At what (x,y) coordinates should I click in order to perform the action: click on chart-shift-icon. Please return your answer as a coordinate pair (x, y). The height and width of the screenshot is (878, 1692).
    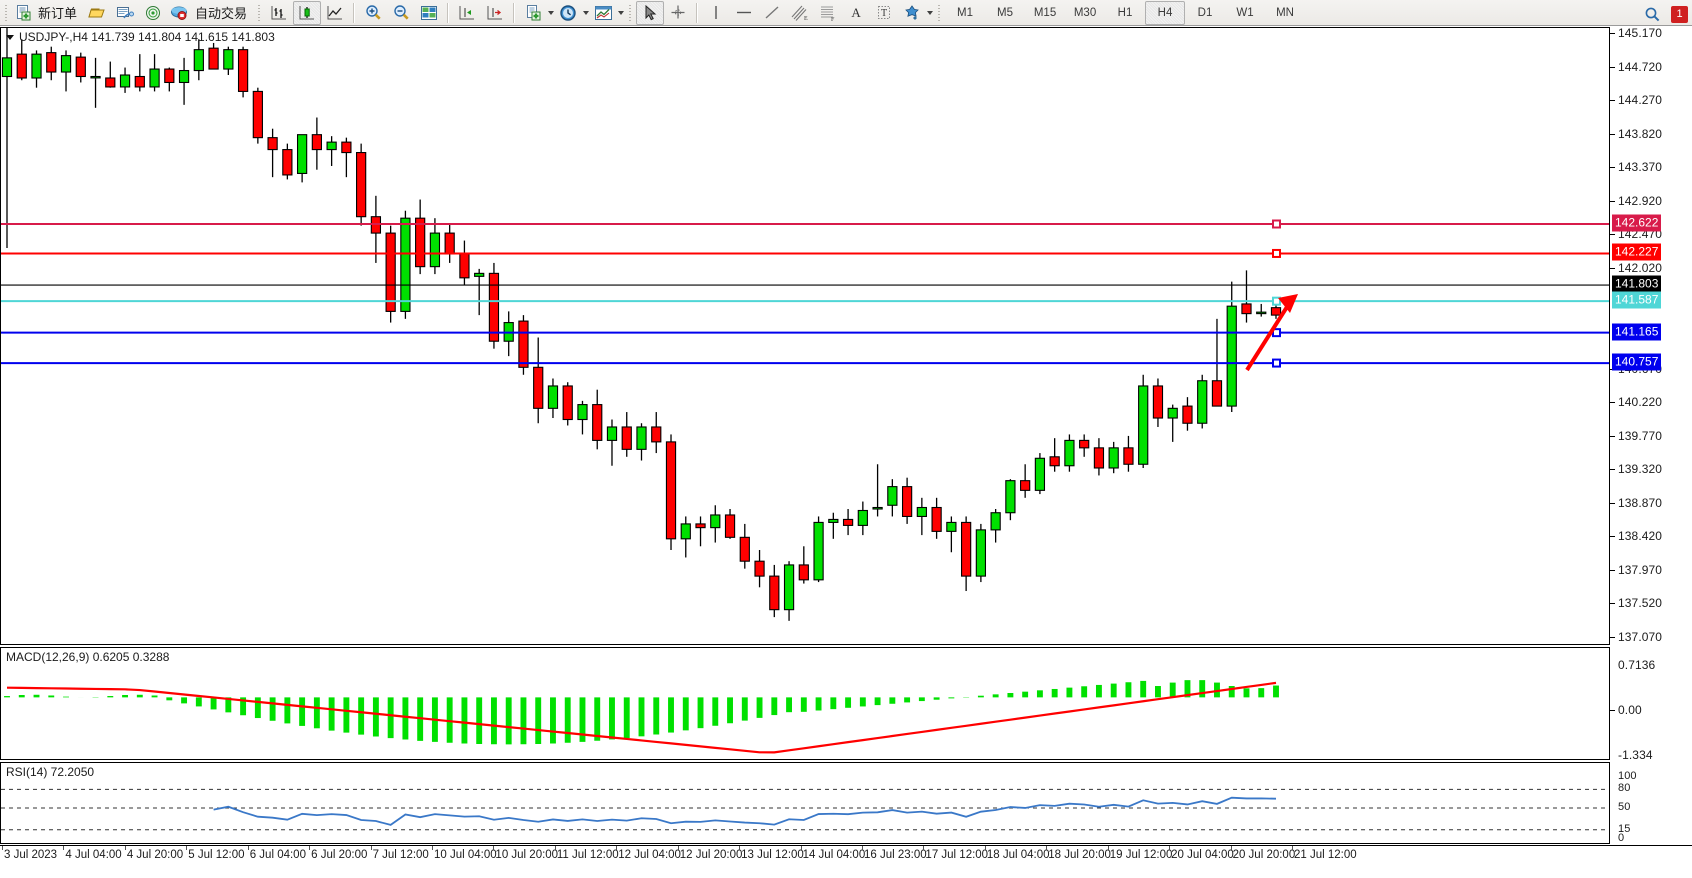
    Looking at the image, I should click on (467, 13).